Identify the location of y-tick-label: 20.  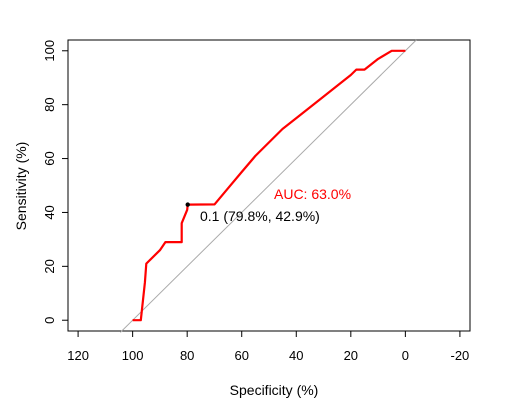
(49, 266).